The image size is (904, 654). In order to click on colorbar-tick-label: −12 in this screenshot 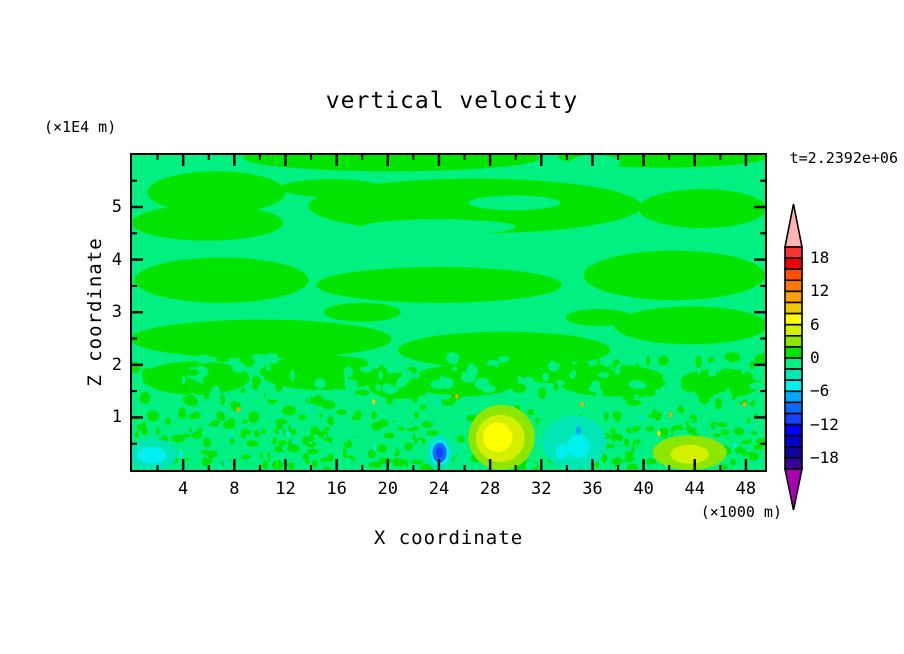, I will do `click(824, 424)`.